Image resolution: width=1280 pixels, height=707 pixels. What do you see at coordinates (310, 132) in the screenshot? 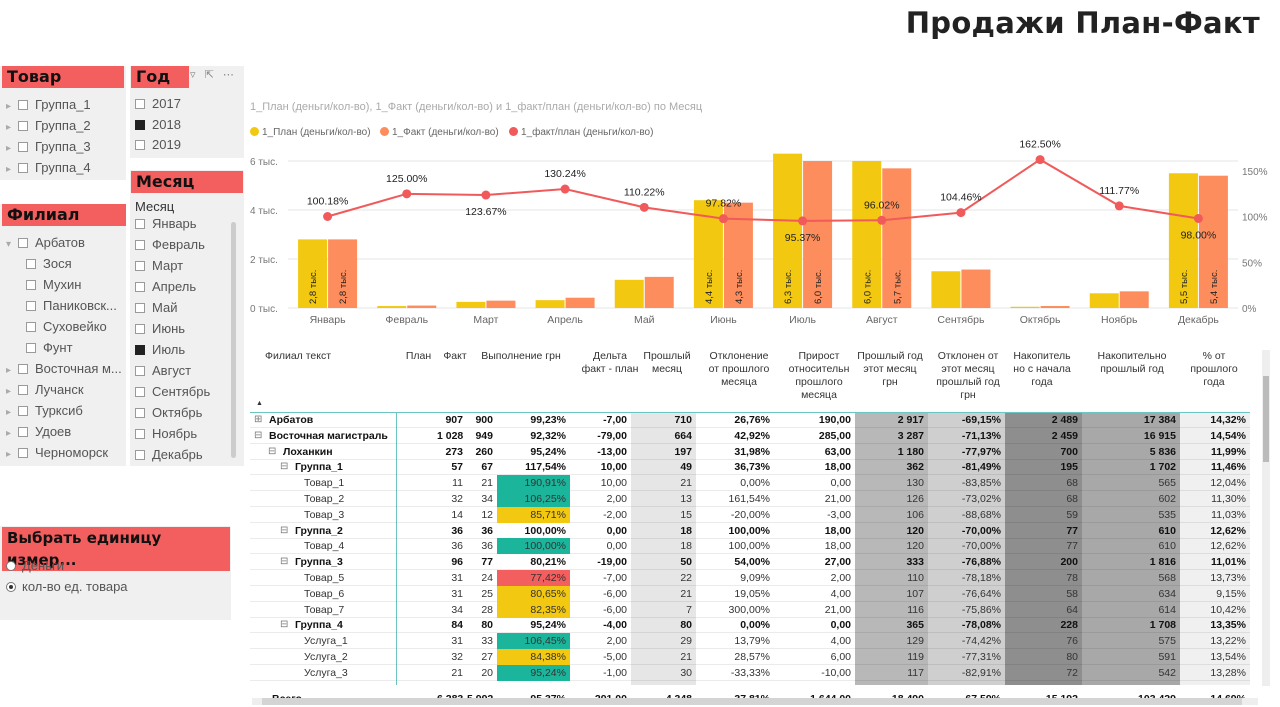
I see `legend-item: 1_План (деньги/кол-во)` at bounding box center [310, 132].